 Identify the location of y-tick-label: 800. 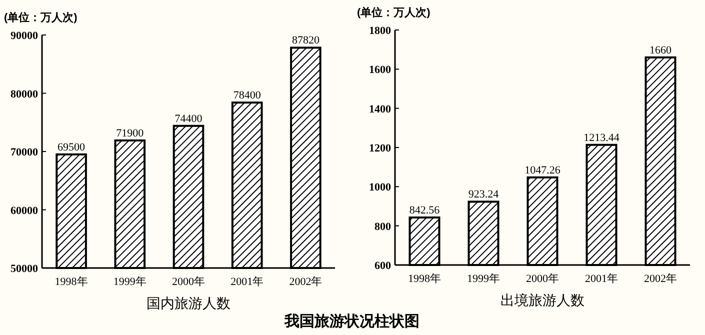
(383, 226).